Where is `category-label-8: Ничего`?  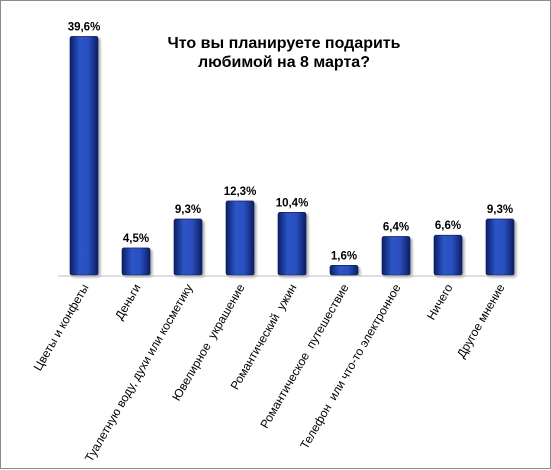 category-label-8: Ничего is located at coordinates (440, 301).